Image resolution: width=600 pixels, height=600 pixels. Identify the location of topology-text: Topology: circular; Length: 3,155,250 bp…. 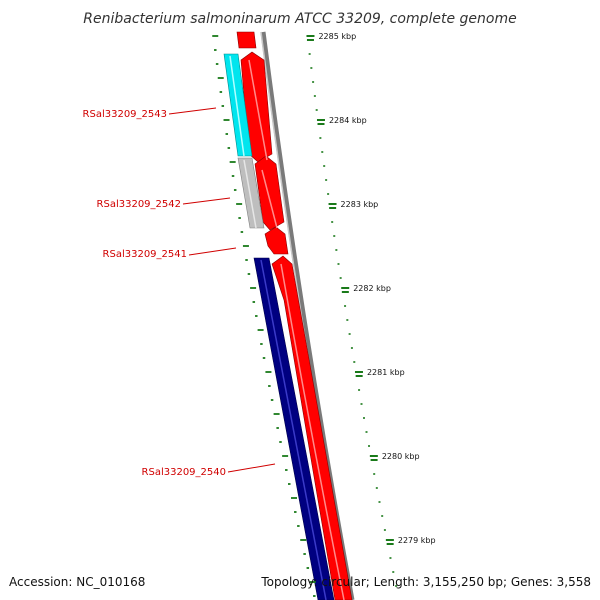
(425, 582).